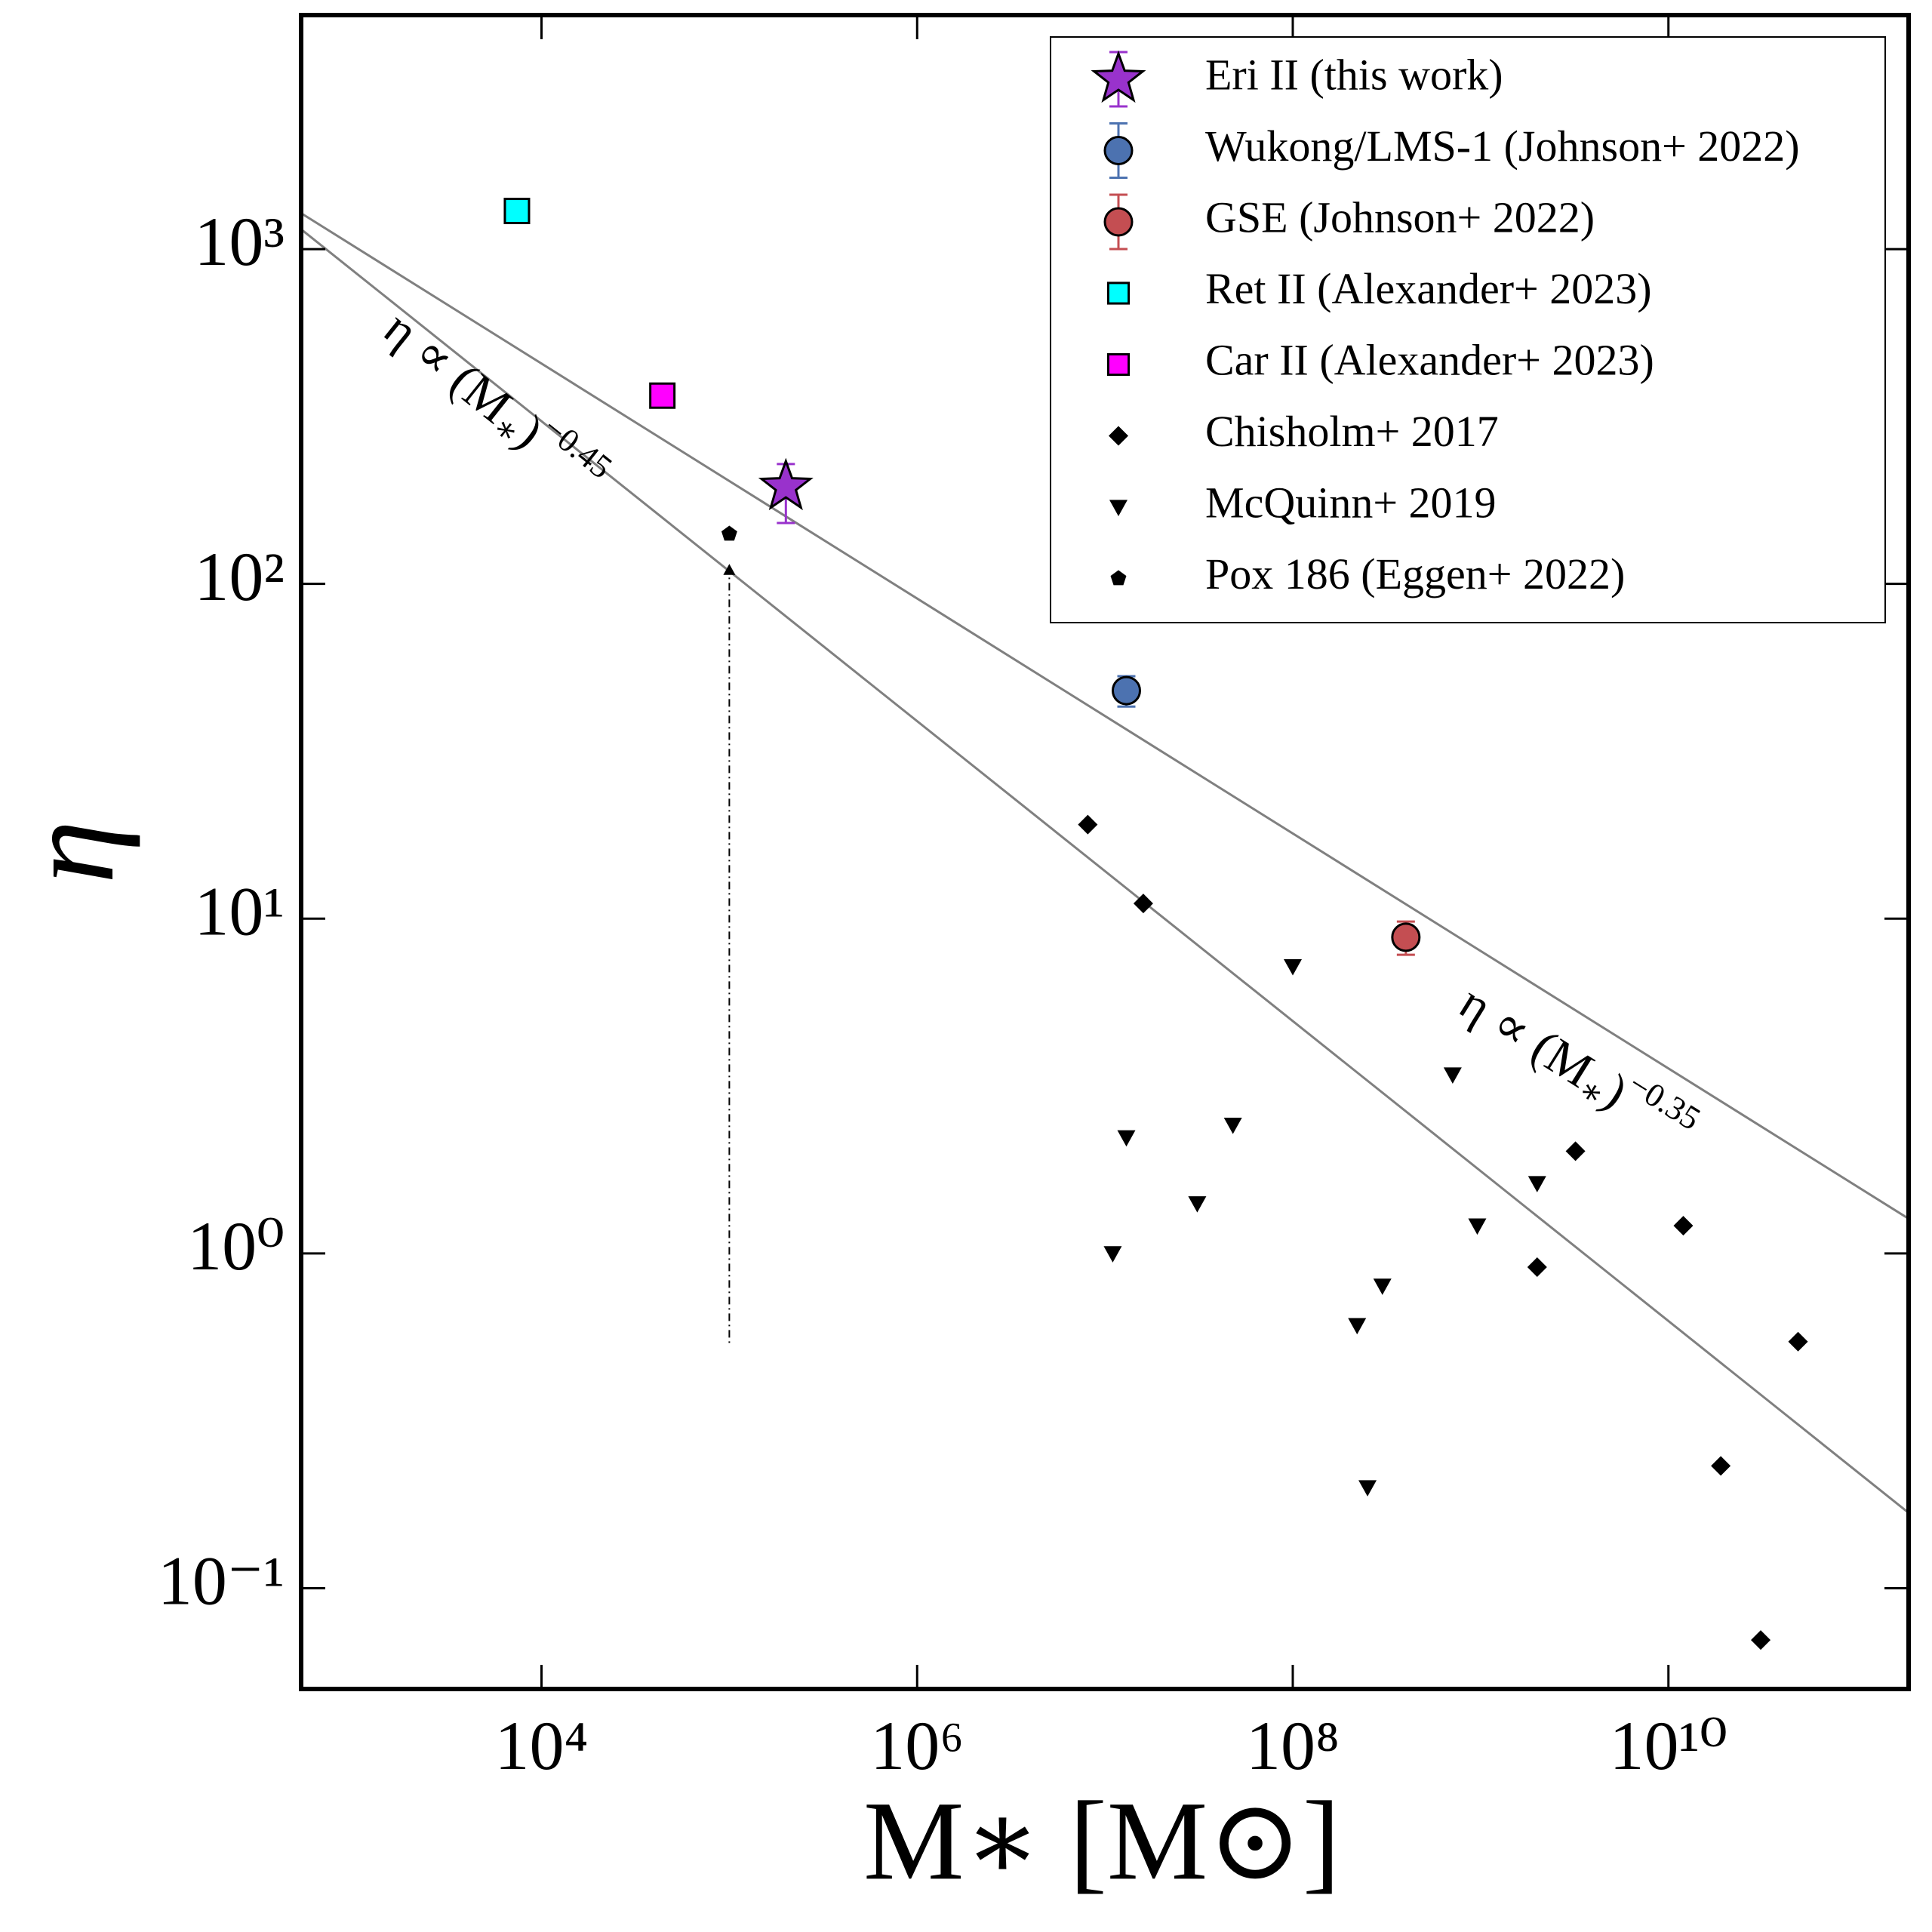 This screenshot has height=1932, width=1932. I want to click on legend-label: Wukong/LMS-1 (Johnson+ 2022), so click(1502, 146).